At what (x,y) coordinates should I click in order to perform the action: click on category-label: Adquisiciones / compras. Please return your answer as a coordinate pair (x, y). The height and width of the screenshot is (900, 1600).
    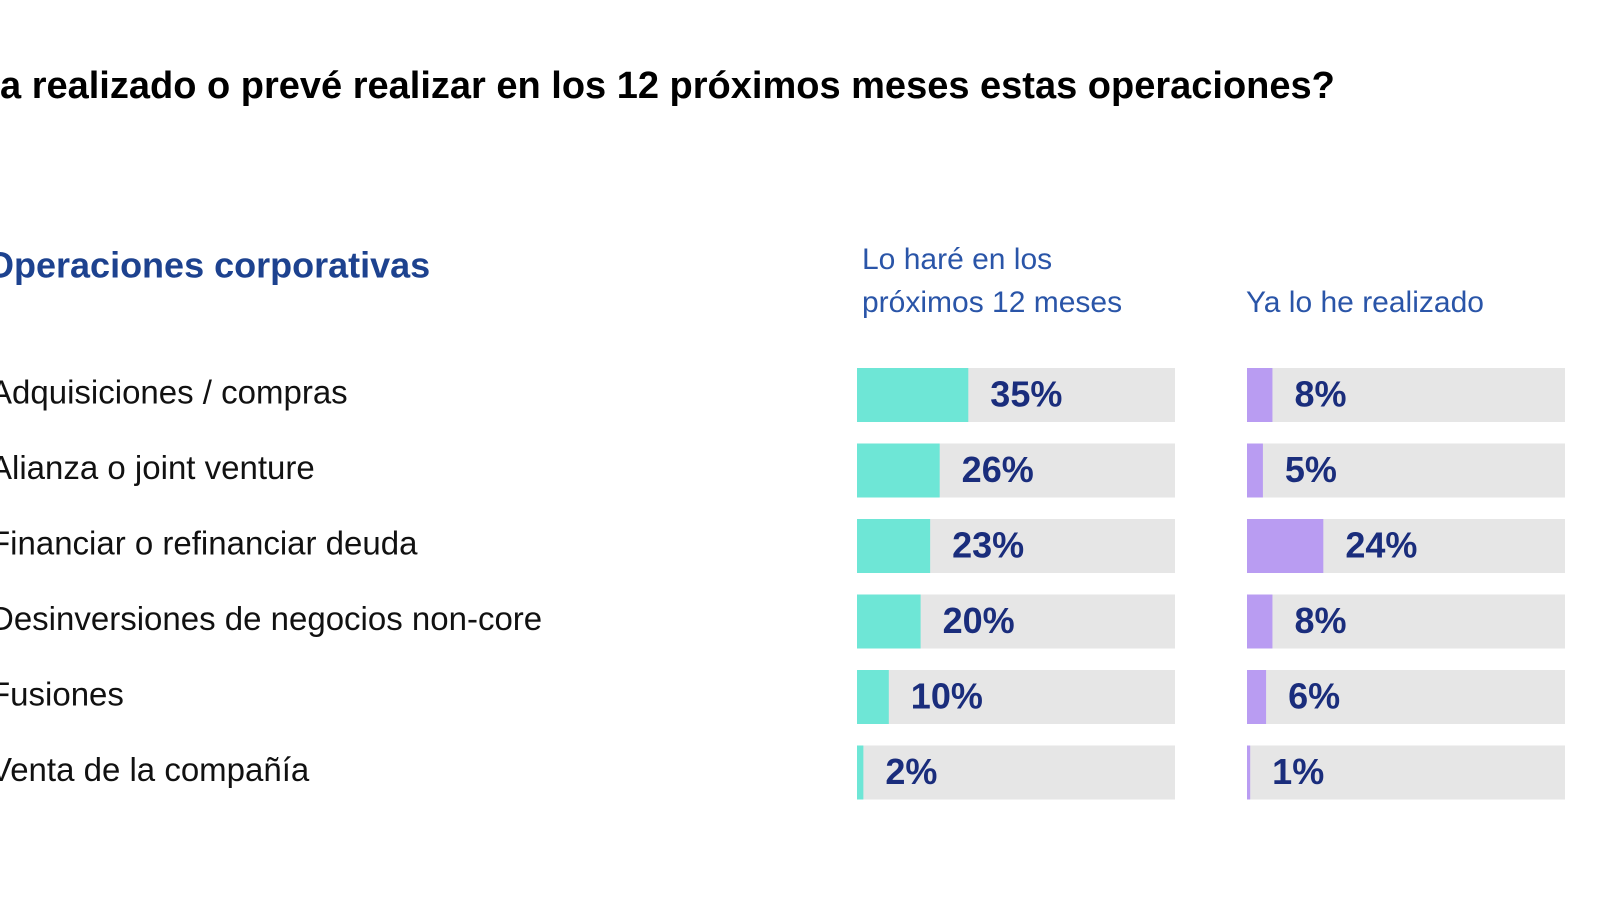
    Looking at the image, I should click on (174, 392).